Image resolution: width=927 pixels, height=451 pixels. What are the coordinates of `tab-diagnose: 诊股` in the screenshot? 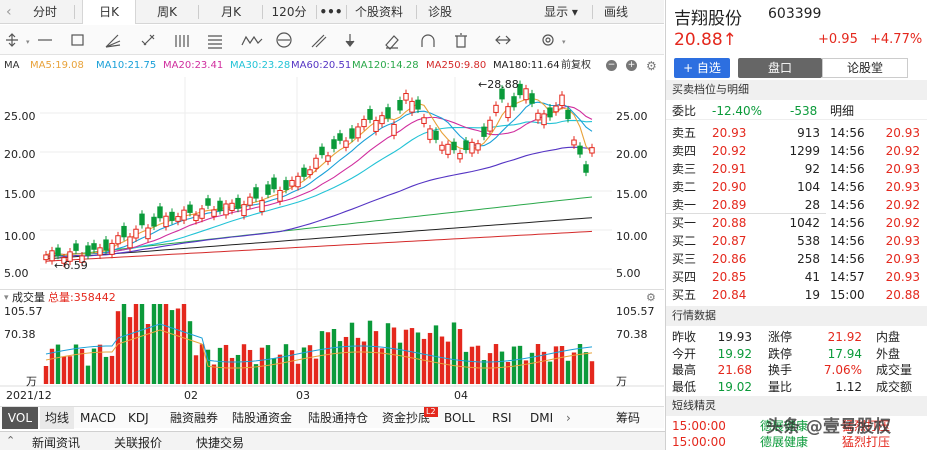 It's located at (439, 12).